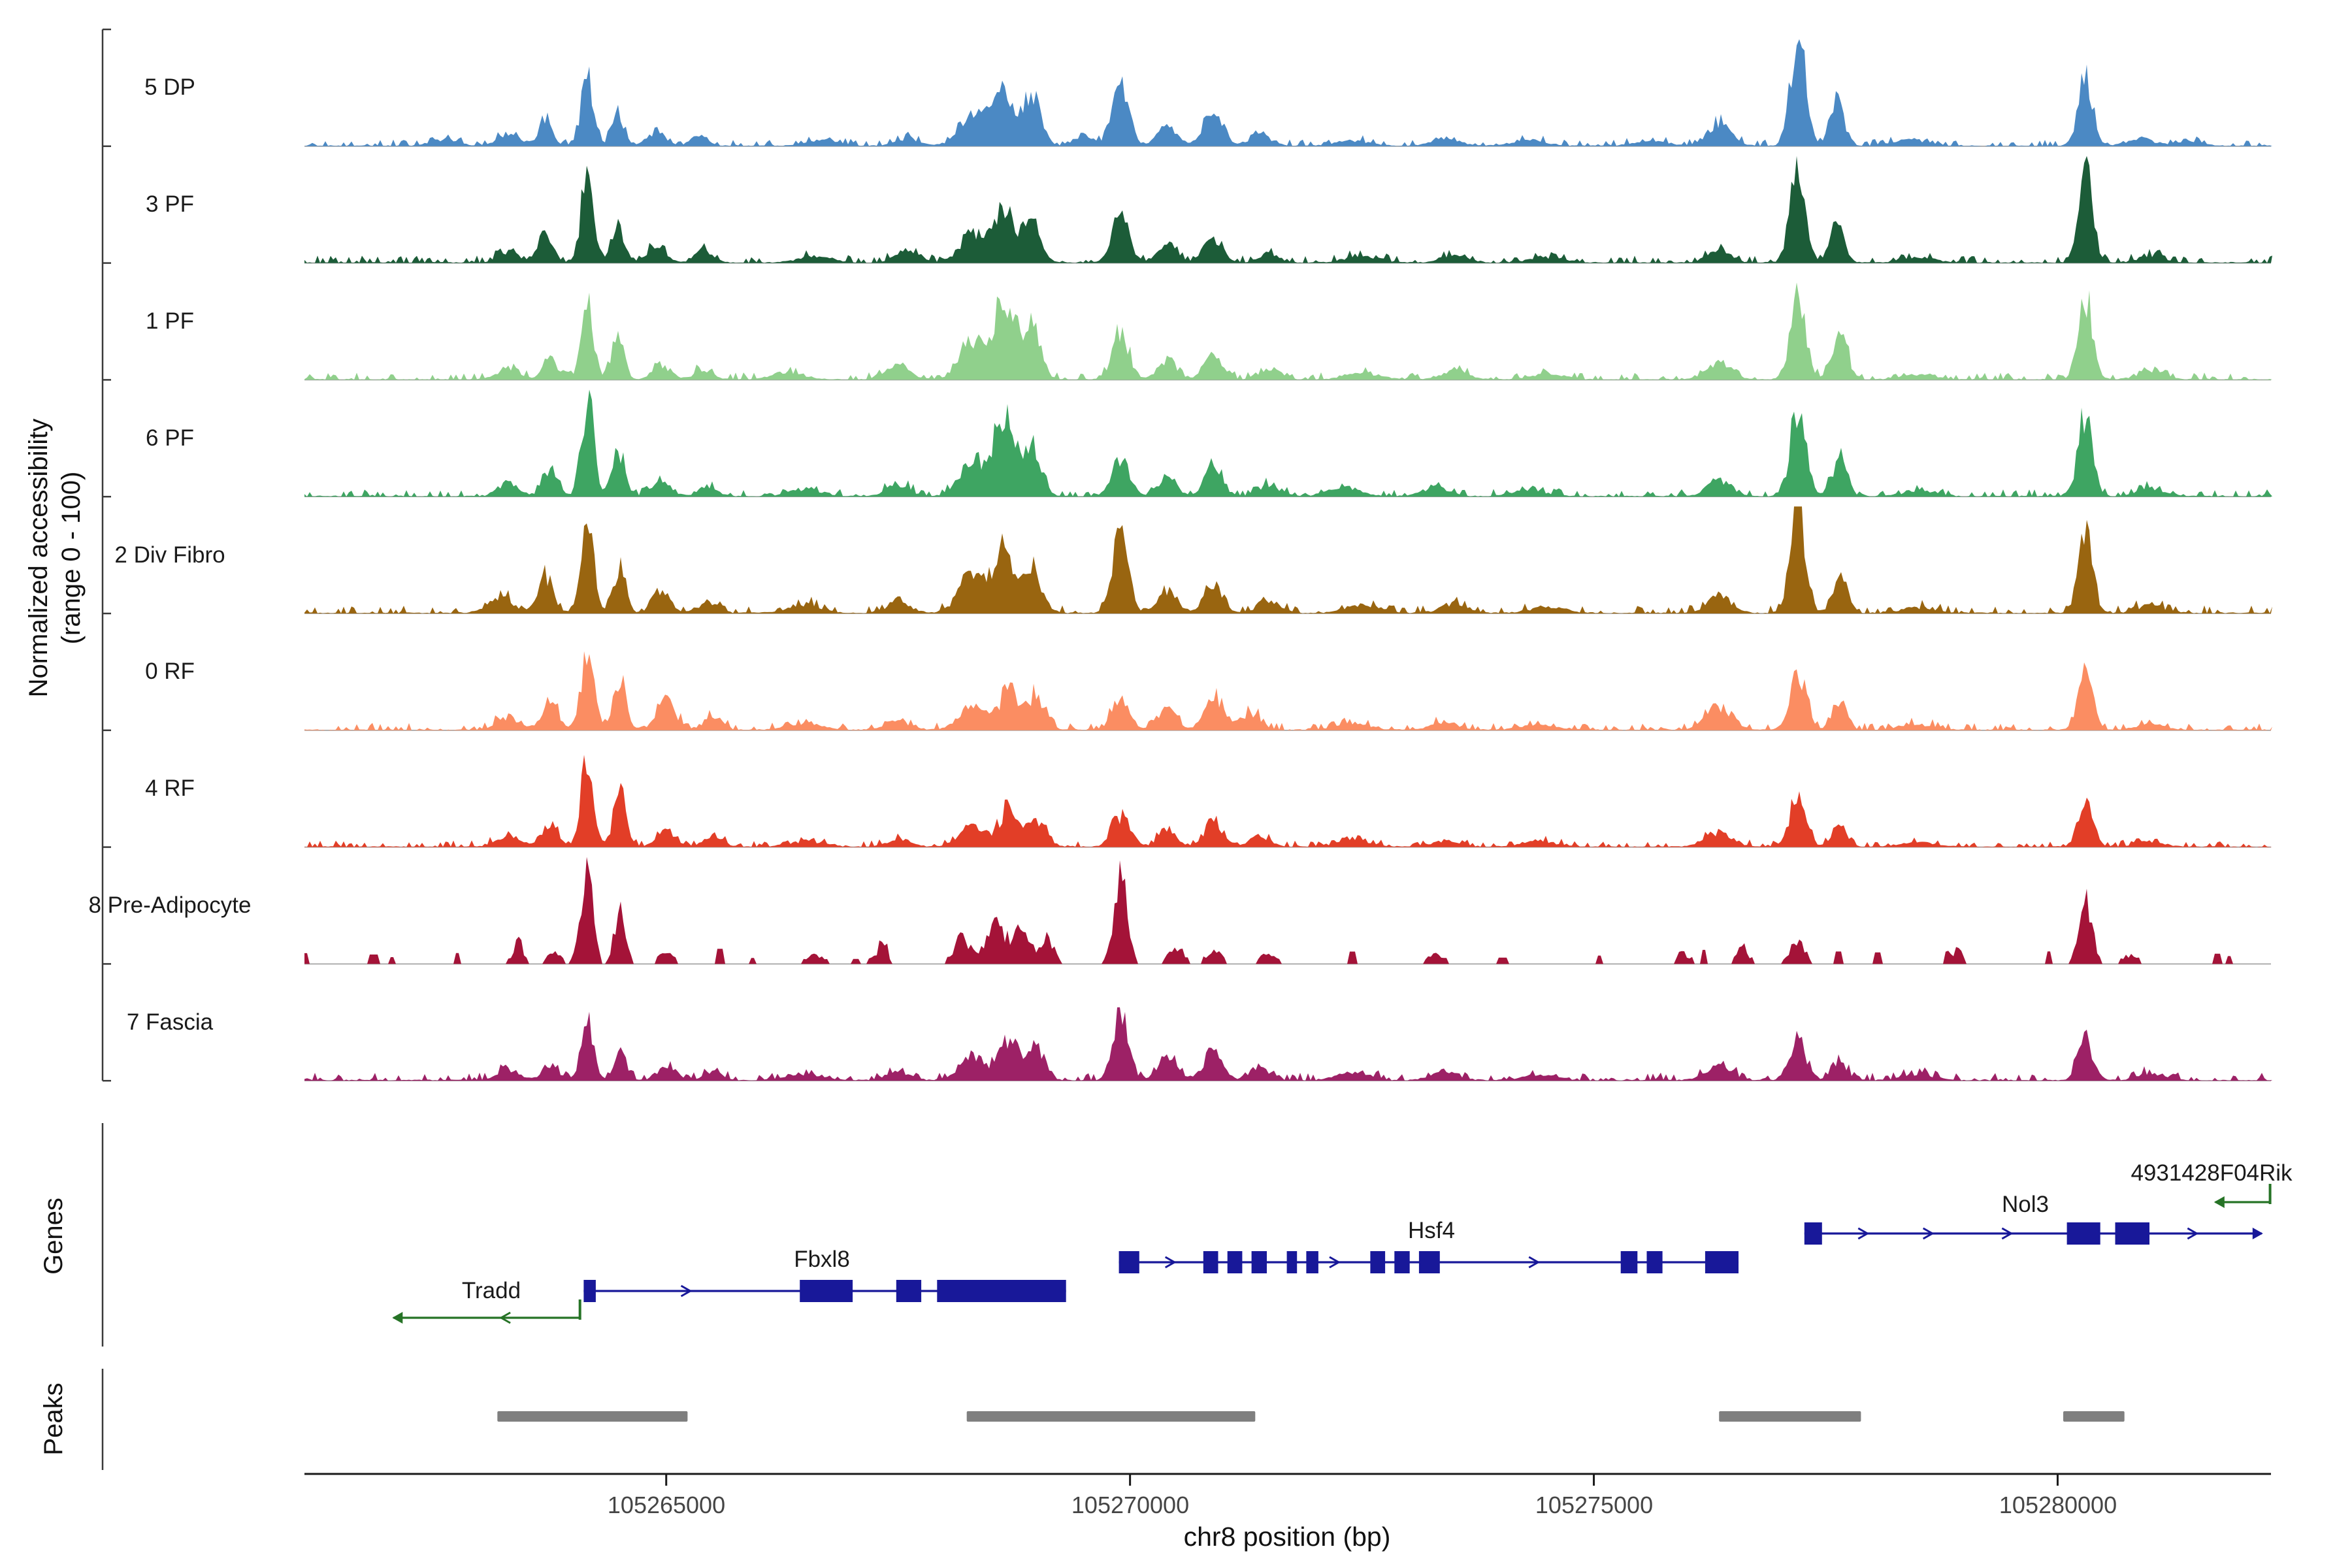  I want to click on gene-model-hsf4, so click(1429, 1262).